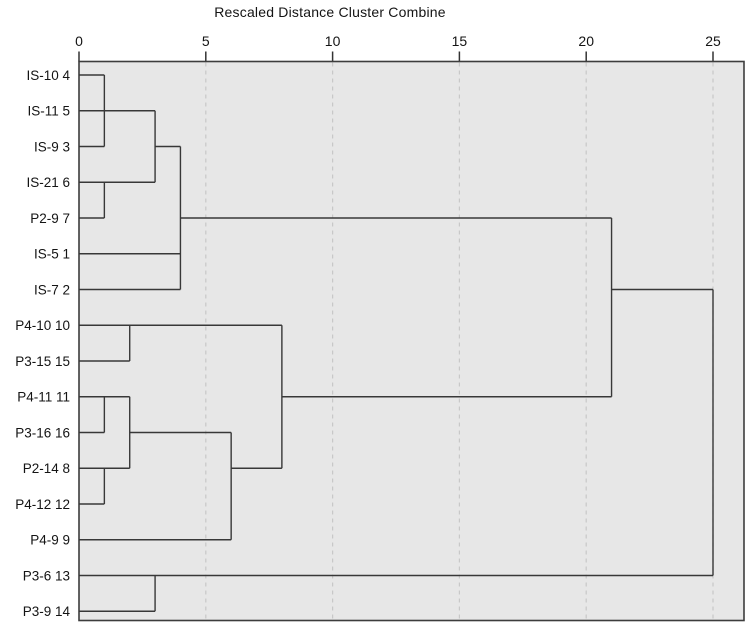 This screenshot has width=747, height=625. Describe the element at coordinates (46, 575) in the screenshot. I see `row-label: P3-6 13` at that location.